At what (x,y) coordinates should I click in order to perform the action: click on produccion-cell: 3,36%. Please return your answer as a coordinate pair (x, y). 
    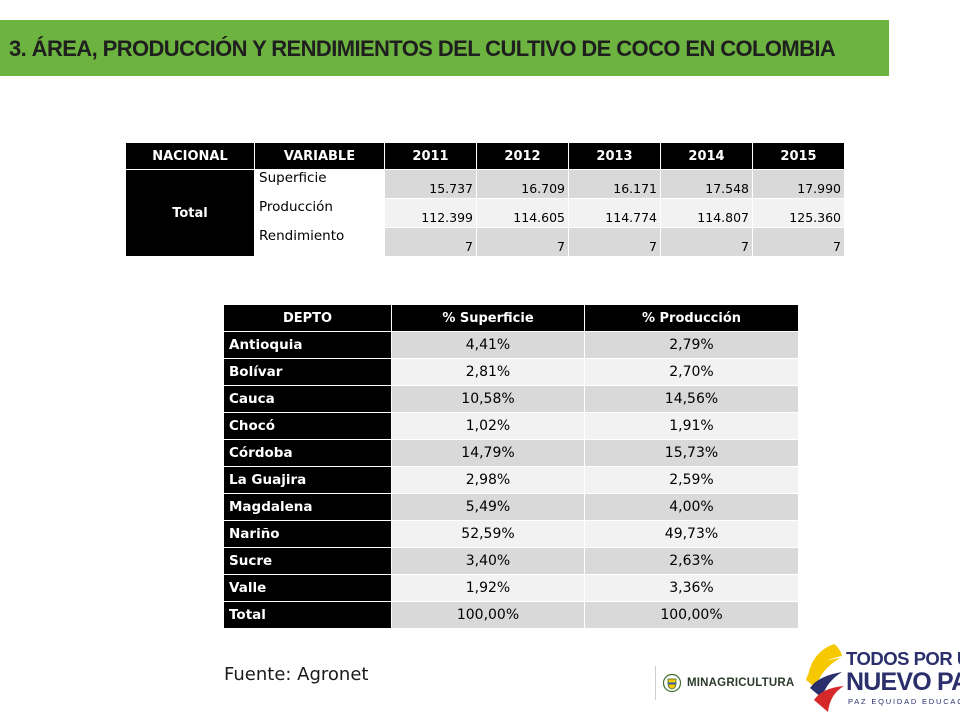
    Looking at the image, I should click on (691, 588).